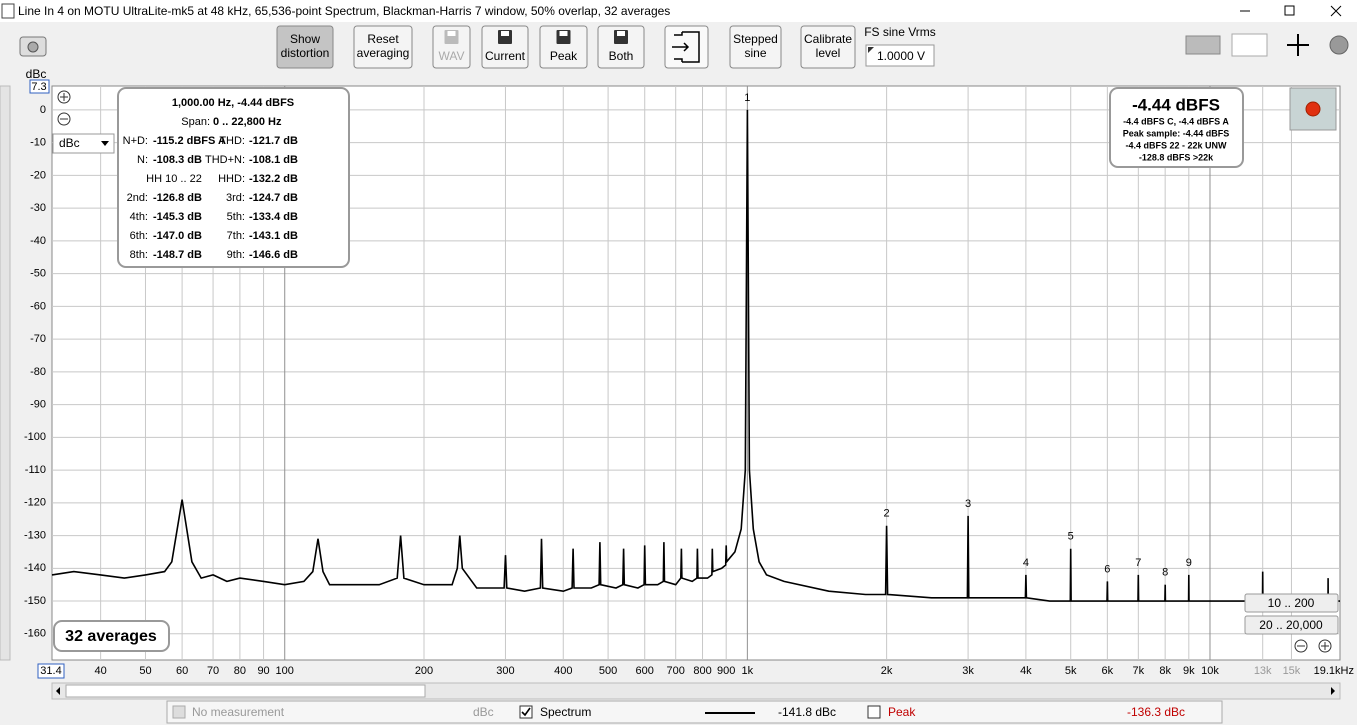 The image size is (1357, 725). What do you see at coordinates (1138, 563) in the screenshot?
I see `harmonic-label: 7` at bounding box center [1138, 563].